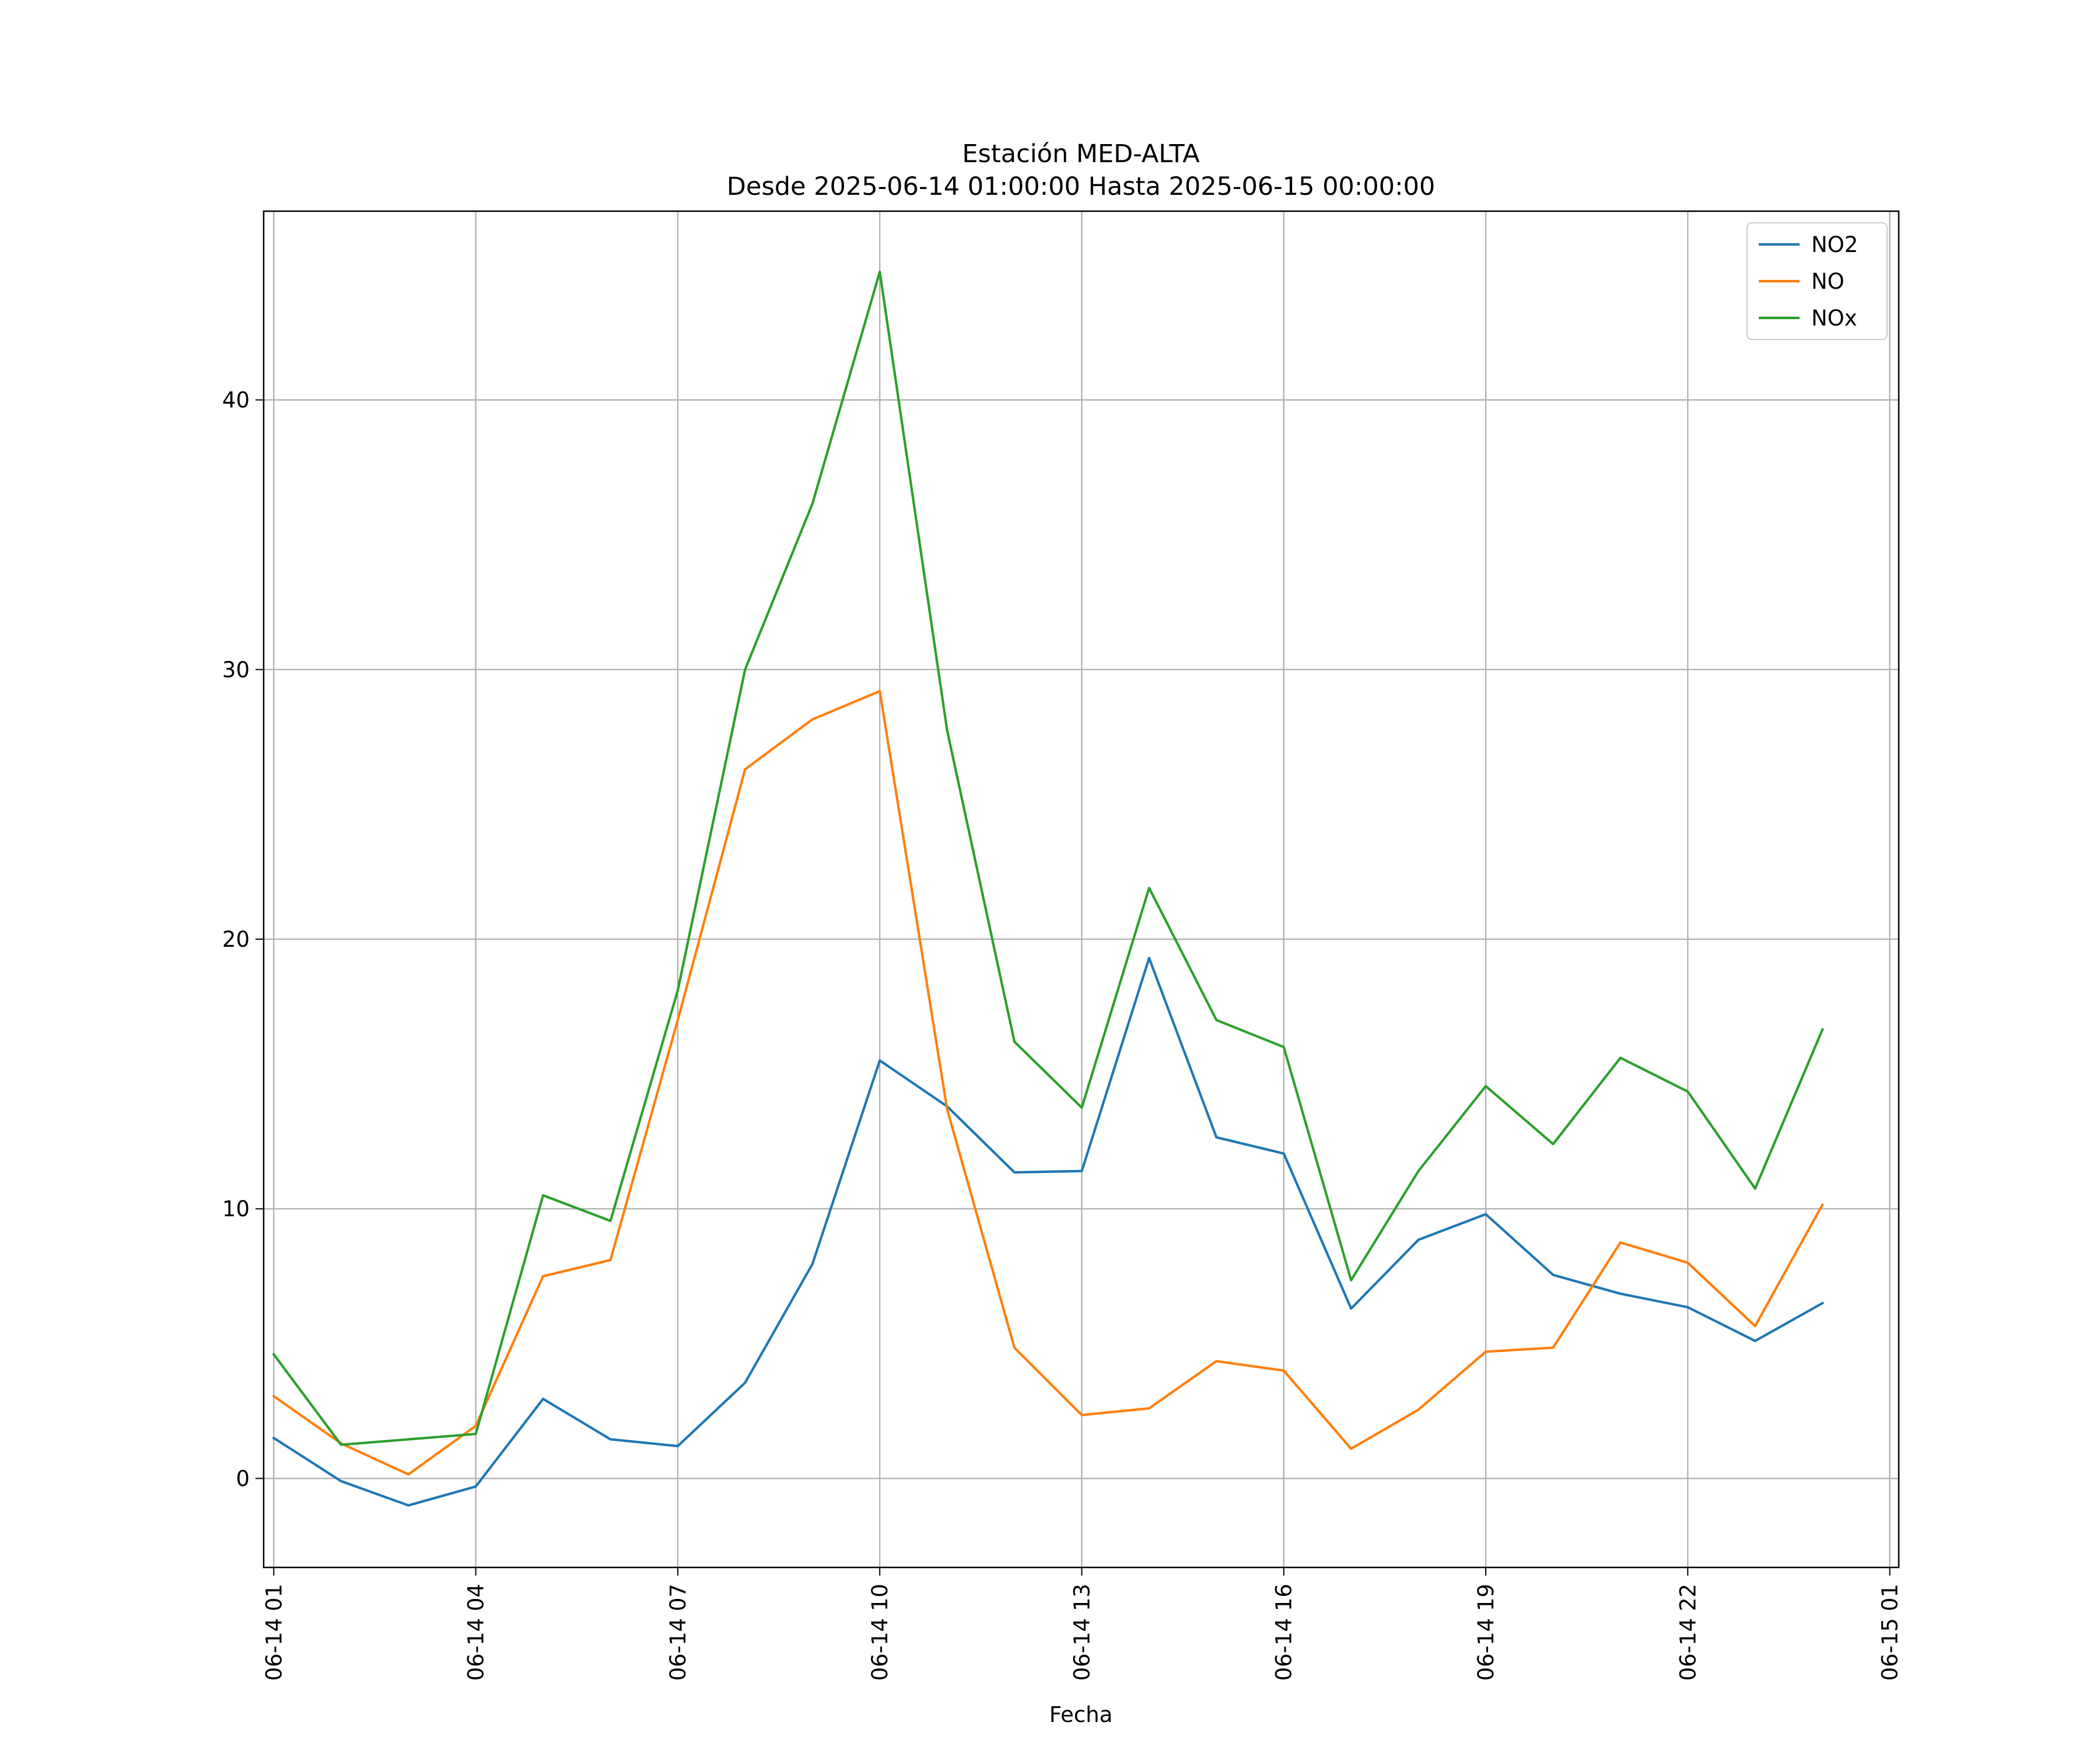 This screenshot has height=1750, width=2100. Describe the element at coordinates (476, 1632) in the screenshot. I see `x-tick-label: 06-14 04` at that location.